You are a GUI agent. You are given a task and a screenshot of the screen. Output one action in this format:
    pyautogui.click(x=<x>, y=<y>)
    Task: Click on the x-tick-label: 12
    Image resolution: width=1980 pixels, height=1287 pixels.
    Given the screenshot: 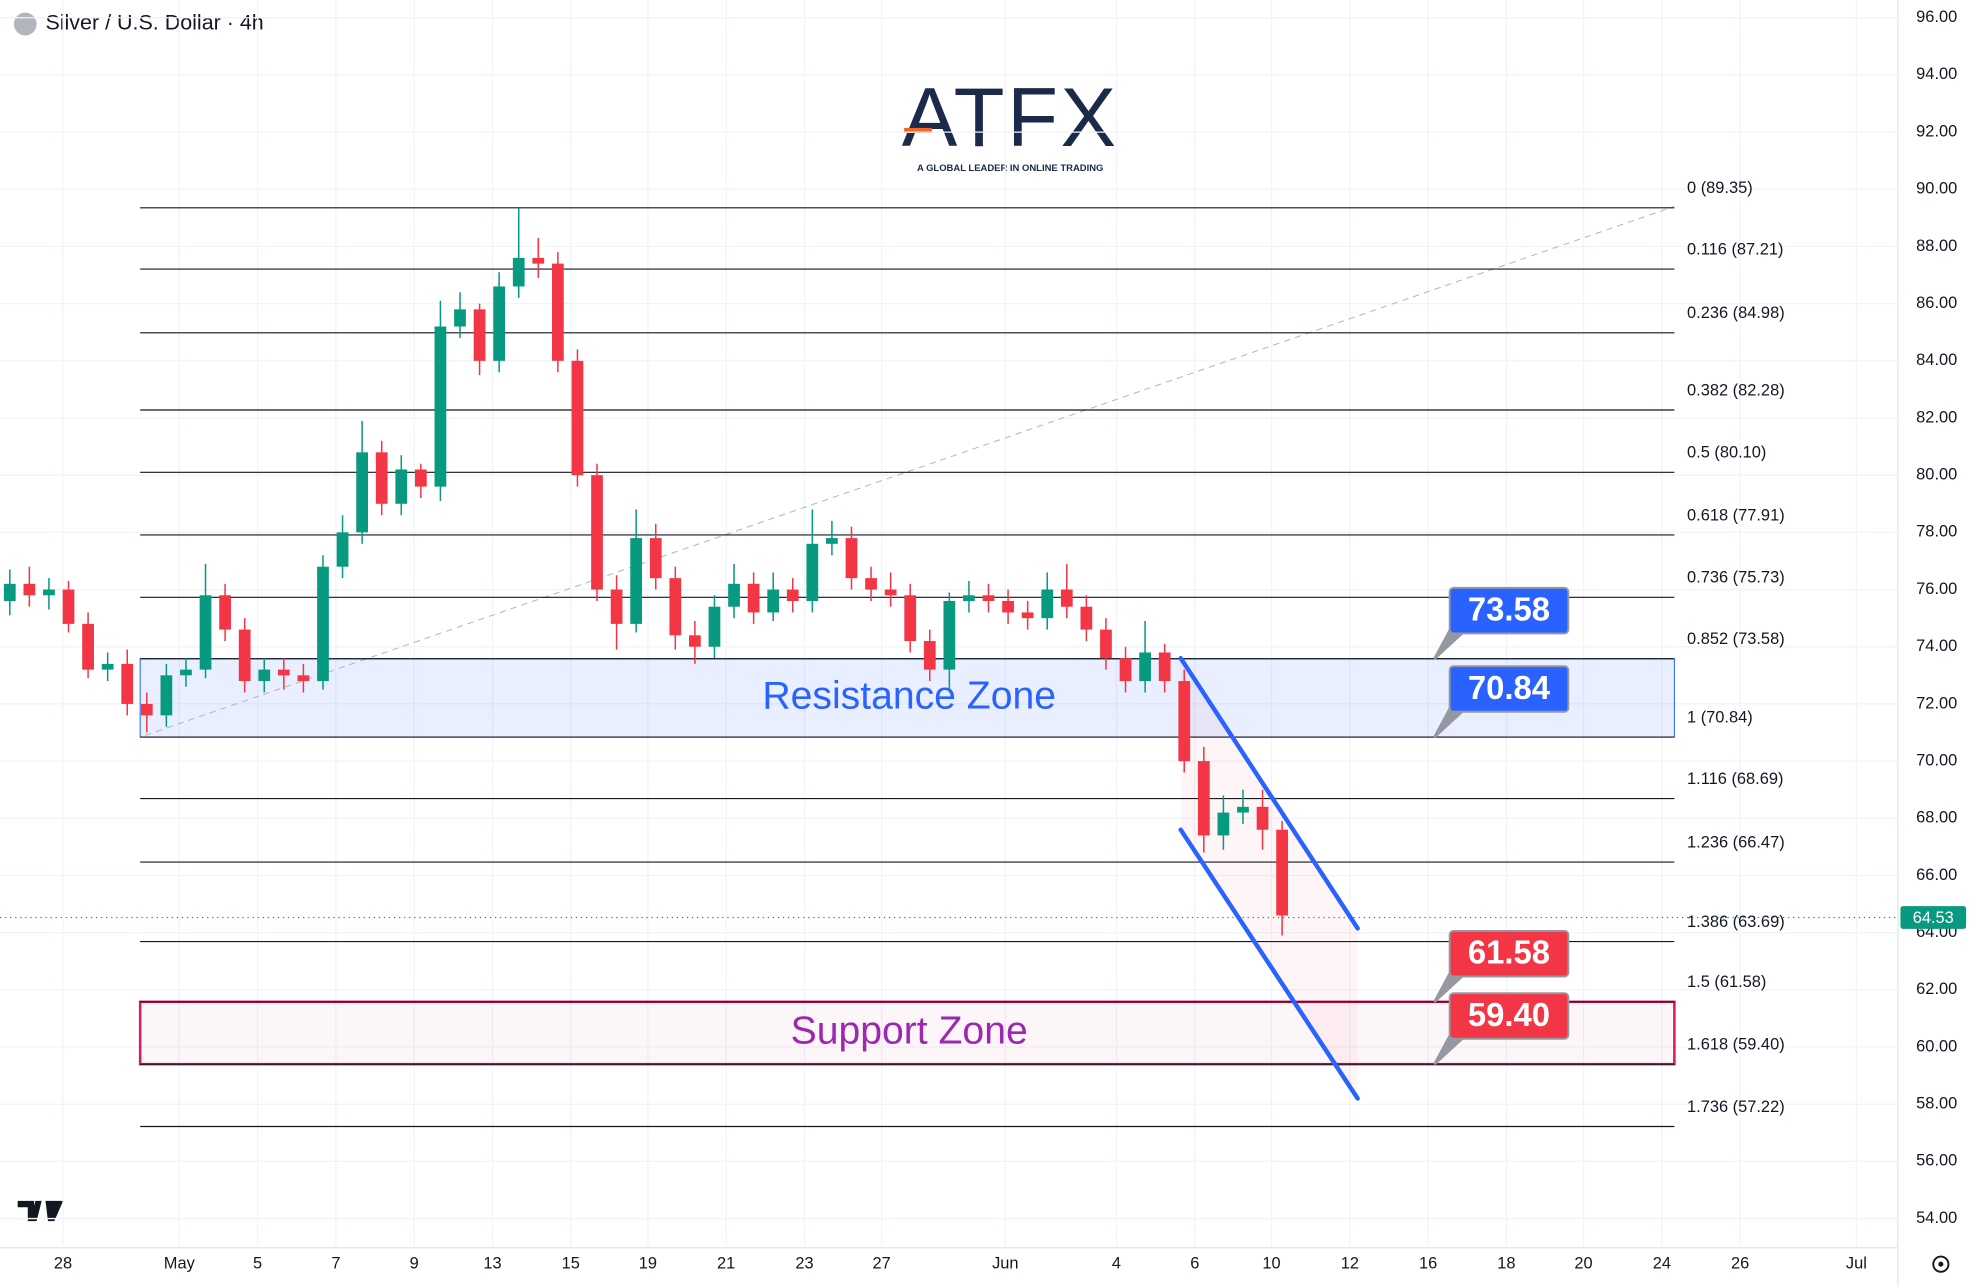 What is the action you would take?
    pyautogui.click(x=1350, y=1264)
    